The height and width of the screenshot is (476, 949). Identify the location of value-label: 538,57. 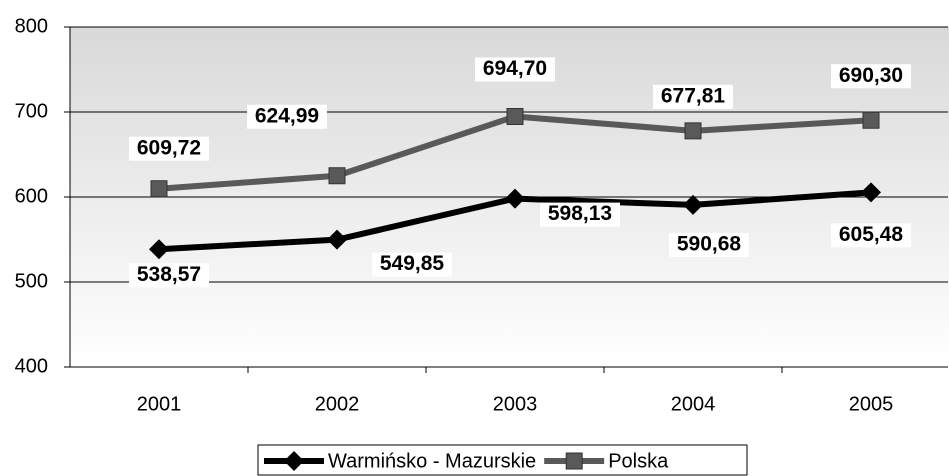
(169, 274).